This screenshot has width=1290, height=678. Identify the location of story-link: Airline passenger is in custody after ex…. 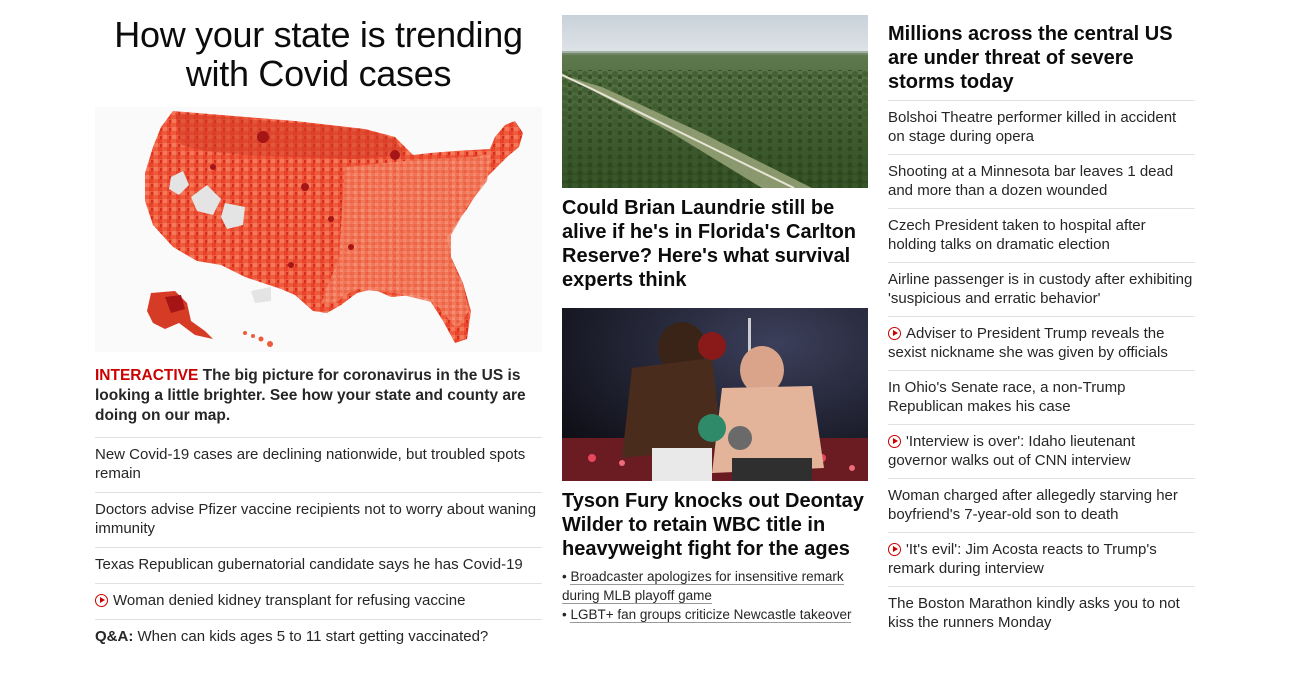
(1040, 289).